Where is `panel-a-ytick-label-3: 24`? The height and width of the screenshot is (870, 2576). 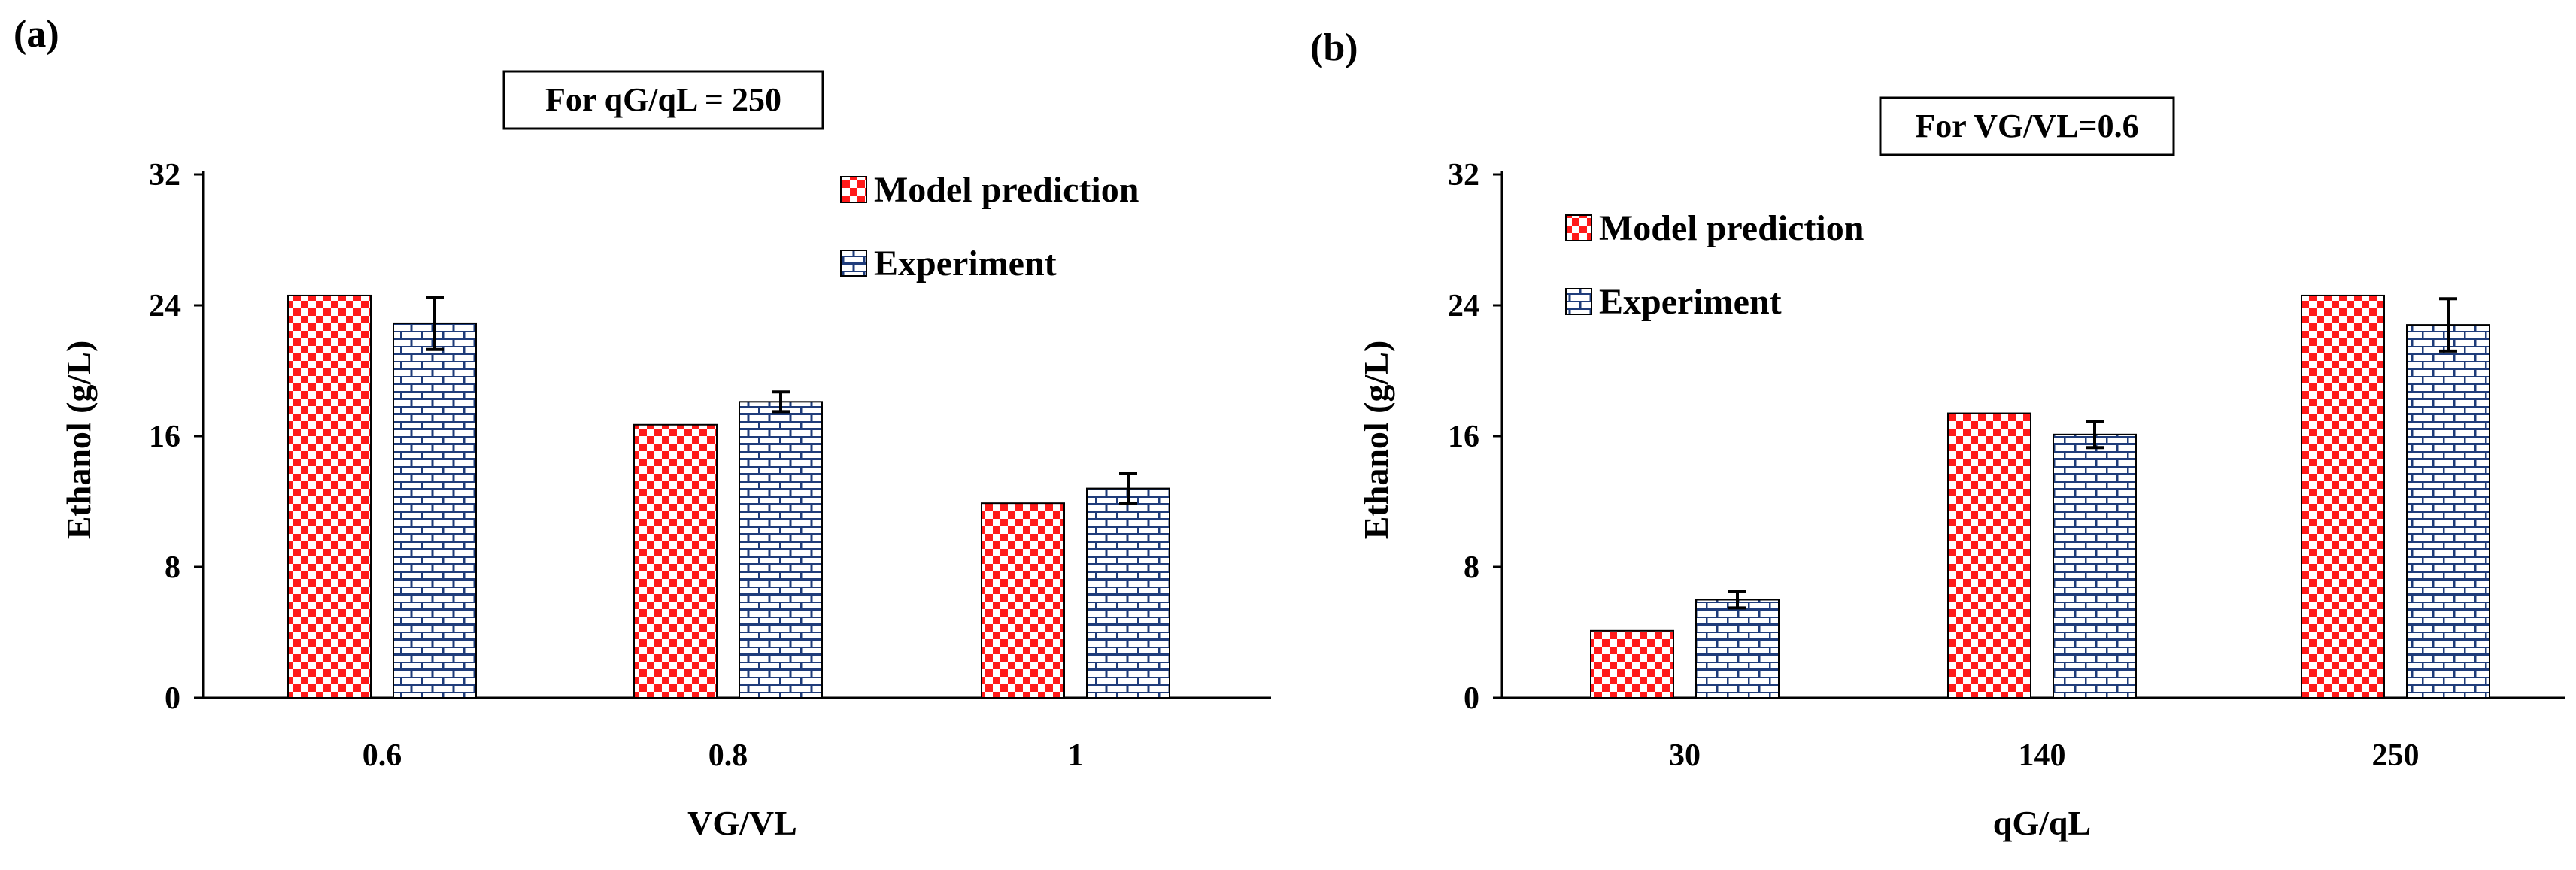 panel-a-ytick-label-3: 24 is located at coordinates (165, 306).